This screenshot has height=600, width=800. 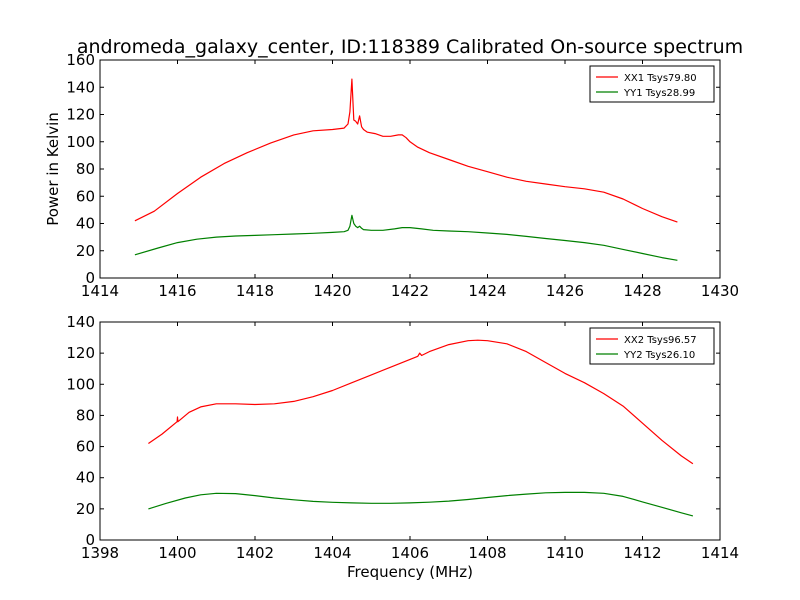 I want to click on x-tick-label: 1420, so click(x=332, y=291).